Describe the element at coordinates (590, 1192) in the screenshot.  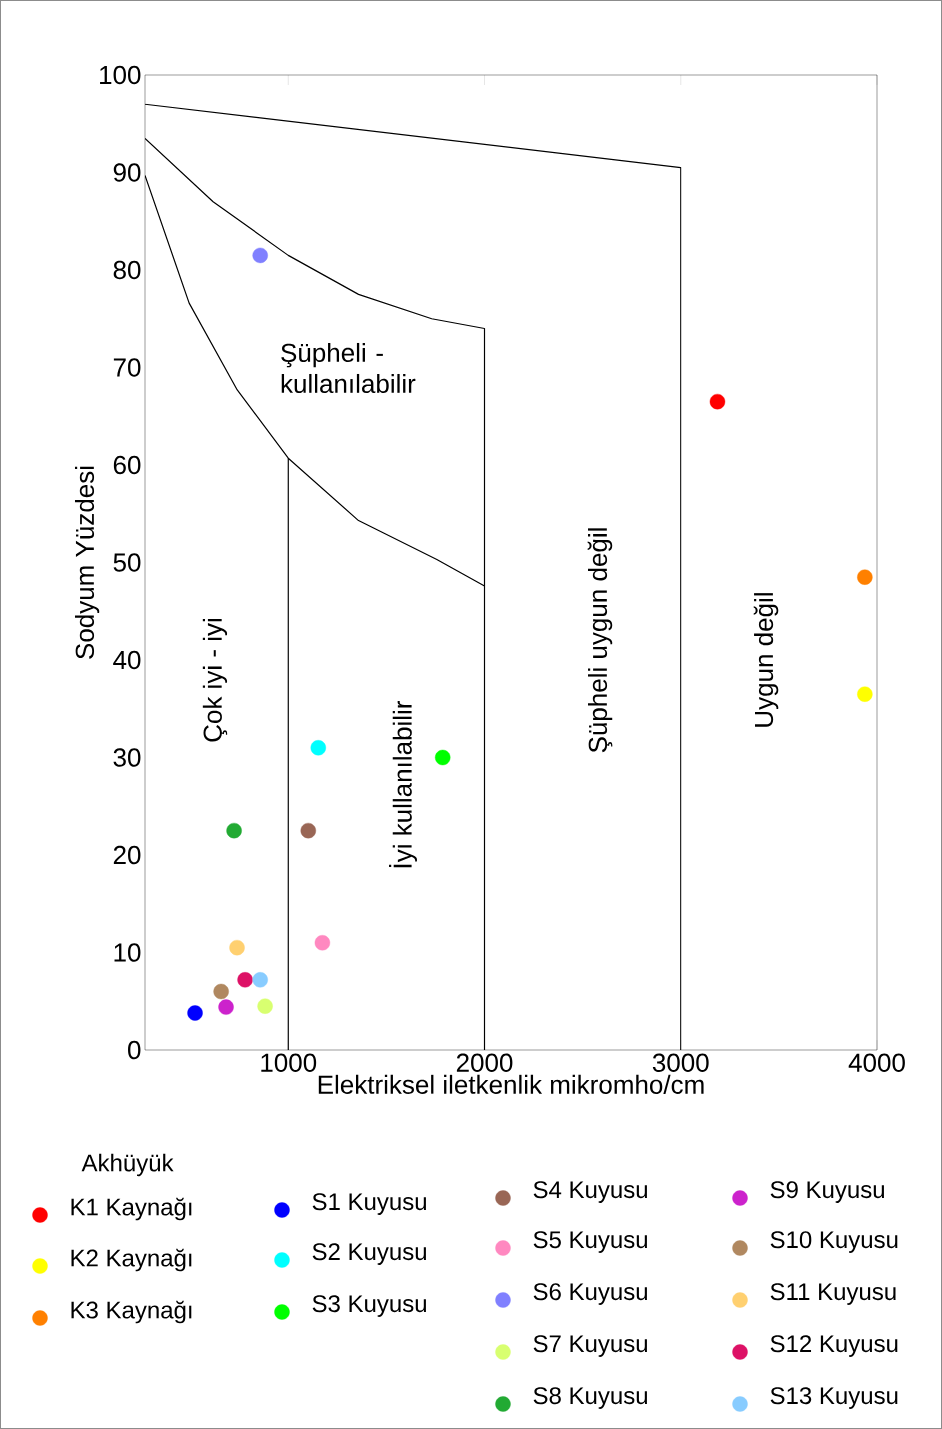
I see `legend-label: S4 Kuyusu` at that location.